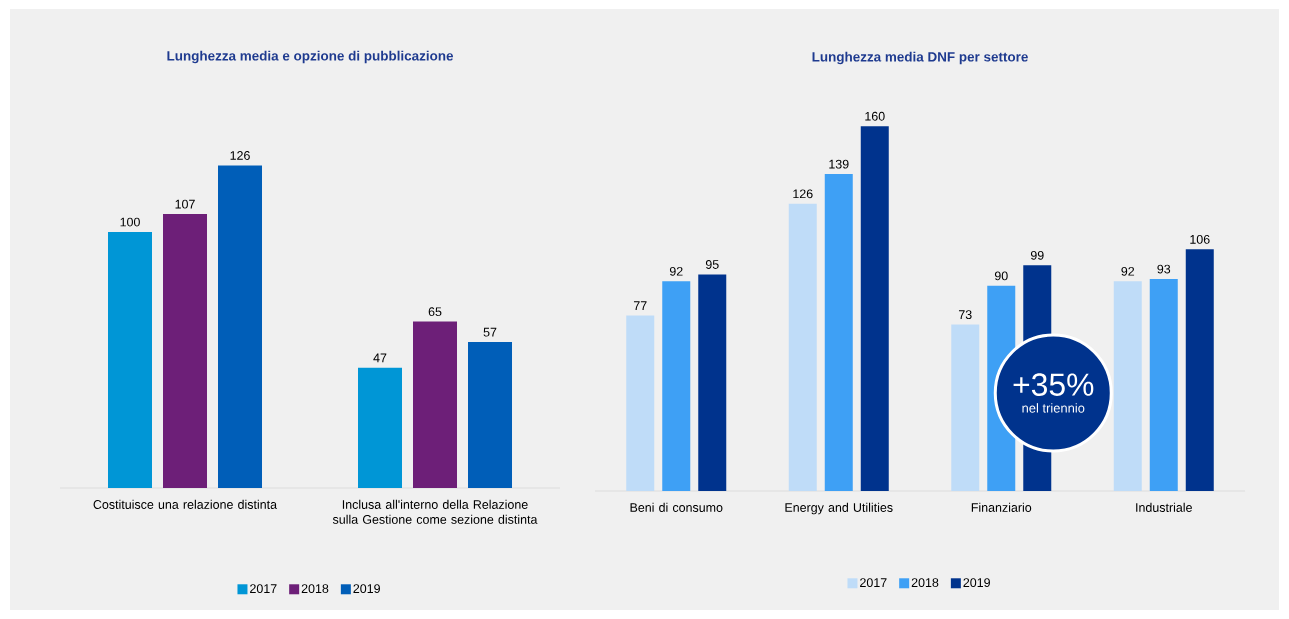 This screenshot has width=1289, height=619. Describe the element at coordinates (435, 511) in the screenshot. I see `x-tick-label: Inclusa all'interno della Relazione sulla Gestione come sezione distinta` at that location.